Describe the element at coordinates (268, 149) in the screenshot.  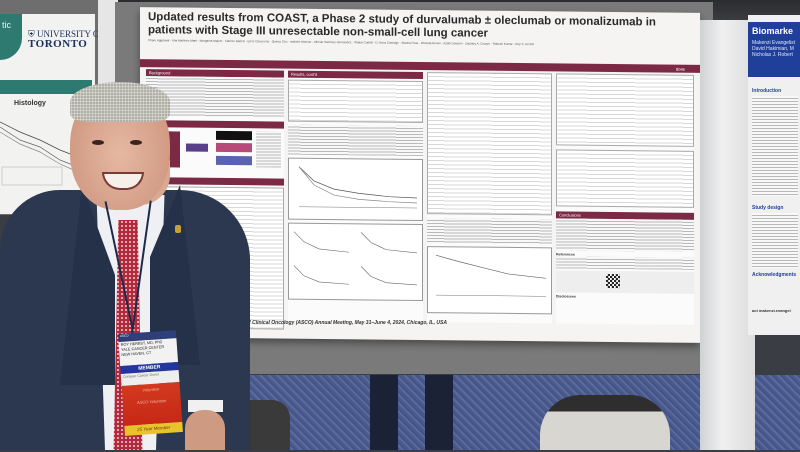
I see `endpoints-text` at that location.